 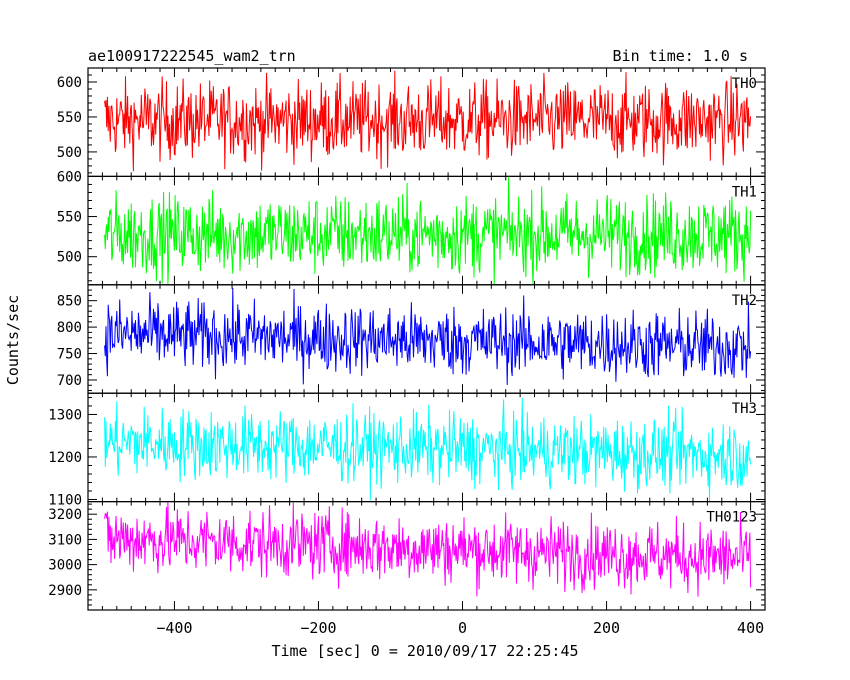 I want to click on series-line-th0123, so click(x=428, y=549).